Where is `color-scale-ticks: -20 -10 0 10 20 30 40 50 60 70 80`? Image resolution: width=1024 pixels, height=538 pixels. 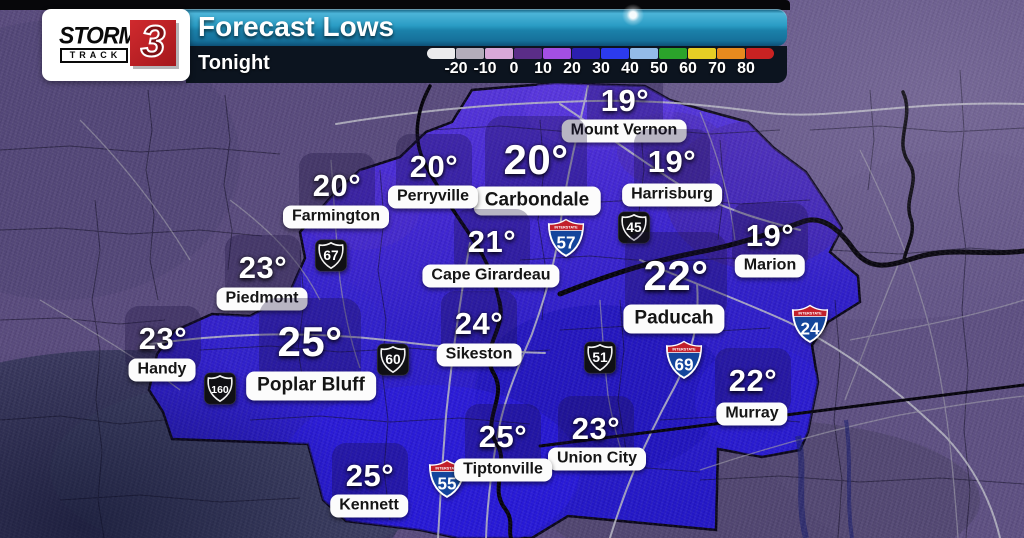
color-scale-ticks: -20 -10 0 10 20 30 40 50 60 70 80 is located at coordinates (602, 69).